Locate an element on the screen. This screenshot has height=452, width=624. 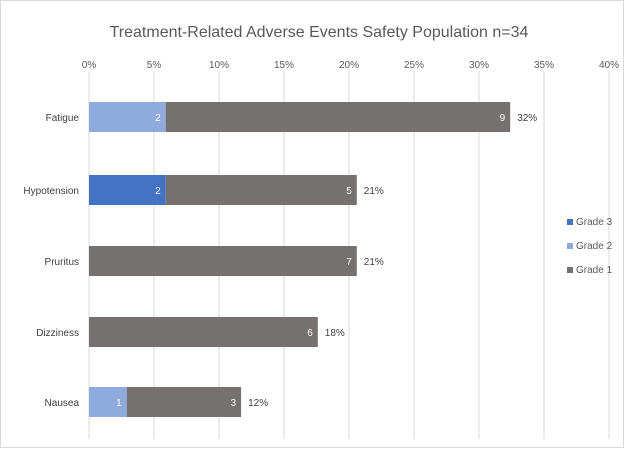
segment-count-label: 9 is located at coordinates (503, 118).